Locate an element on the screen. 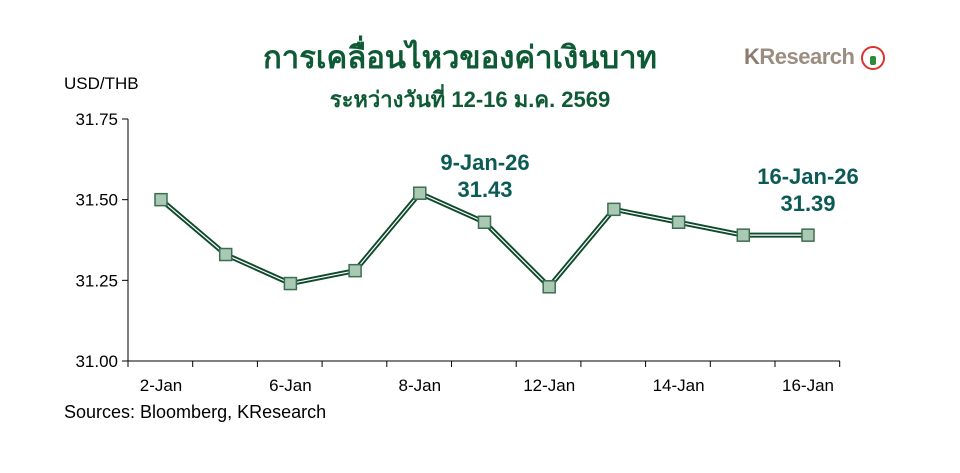 Image resolution: width=960 pixels, height=473 pixels. source-note: Sources: Bloomberg, KResearch is located at coordinates (195, 412).